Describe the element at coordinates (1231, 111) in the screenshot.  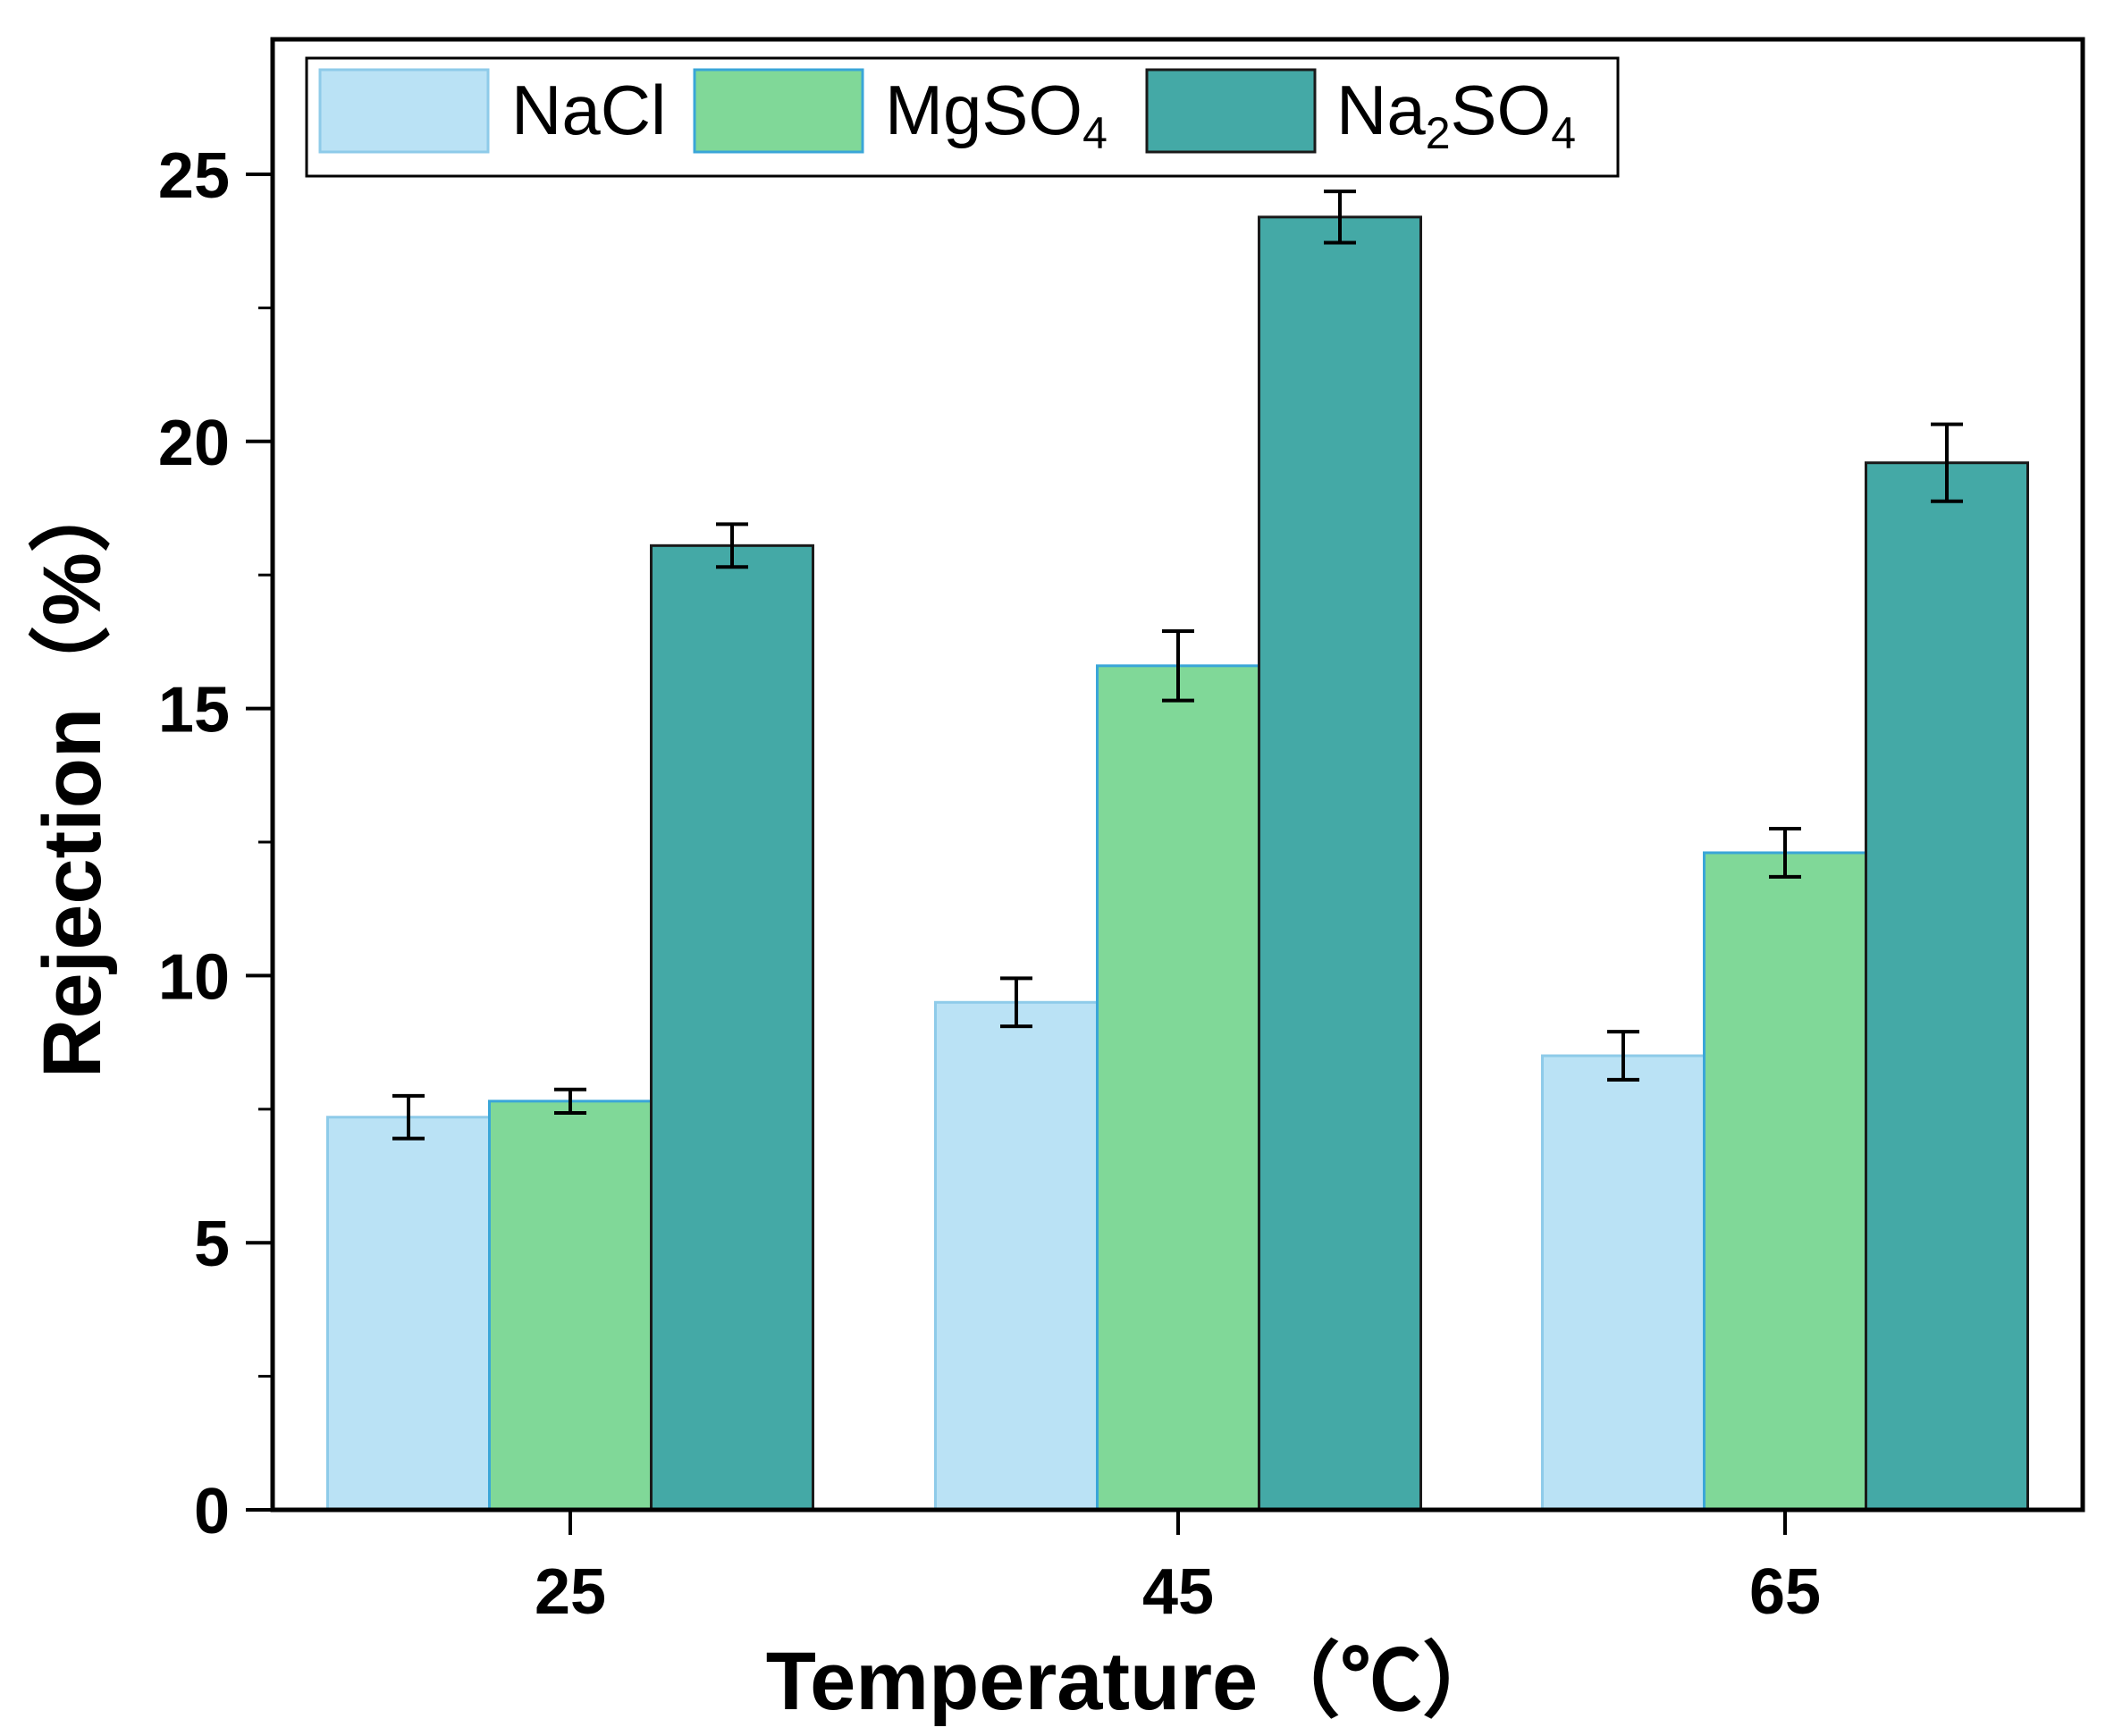
I see `legend-swatch-na2so4` at that location.